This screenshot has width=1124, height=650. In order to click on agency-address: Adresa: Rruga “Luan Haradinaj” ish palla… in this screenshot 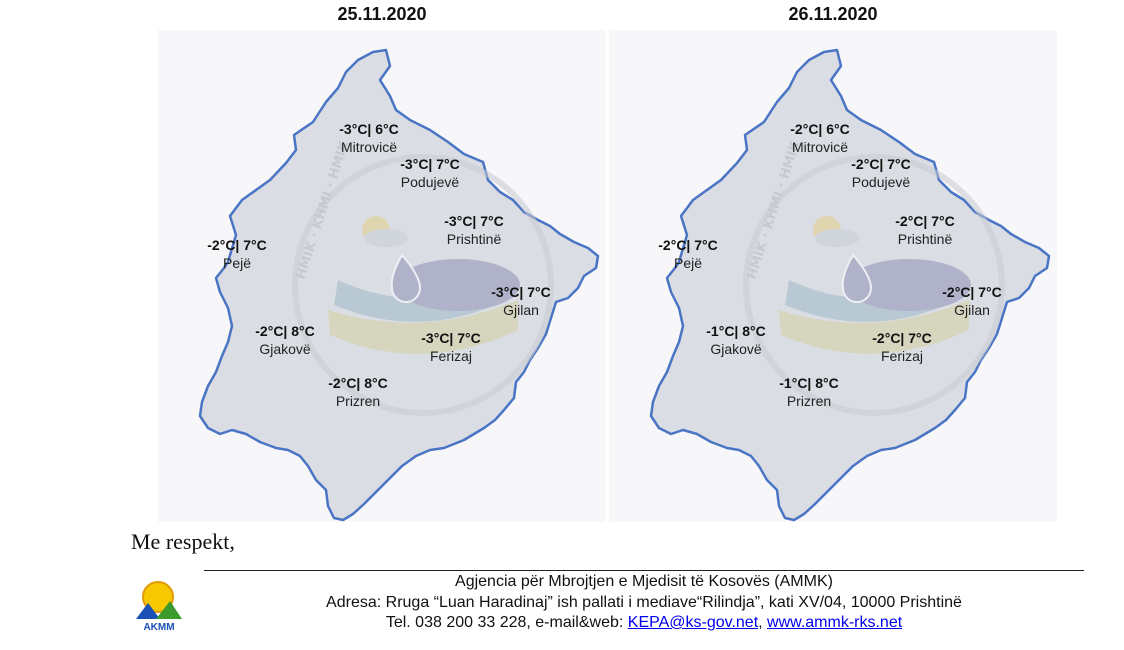, I will do `click(644, 602)`.